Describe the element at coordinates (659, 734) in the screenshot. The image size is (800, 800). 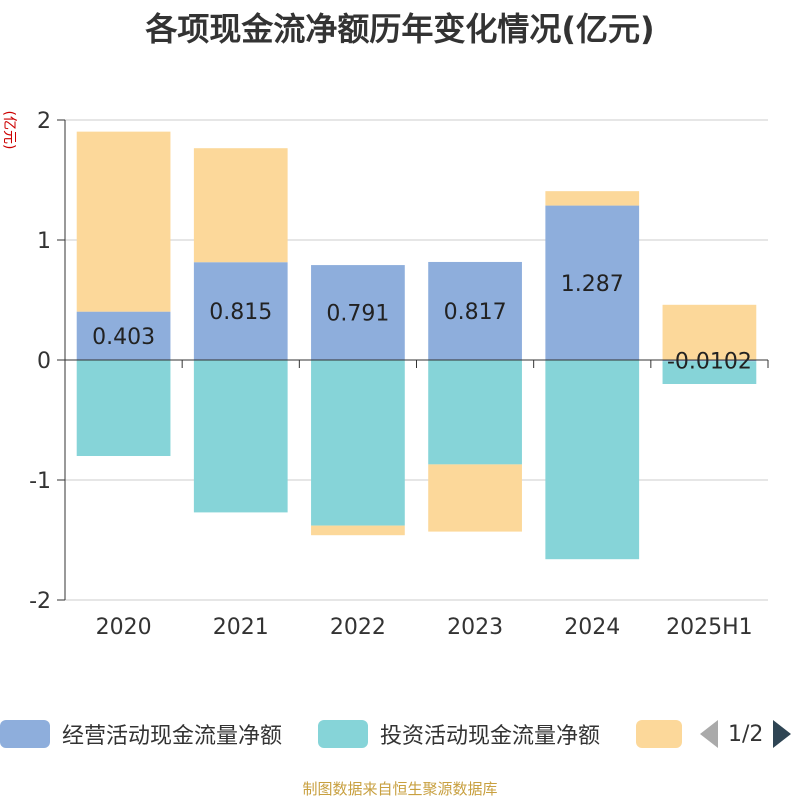
I see `legend-swatch-financing` at that location.